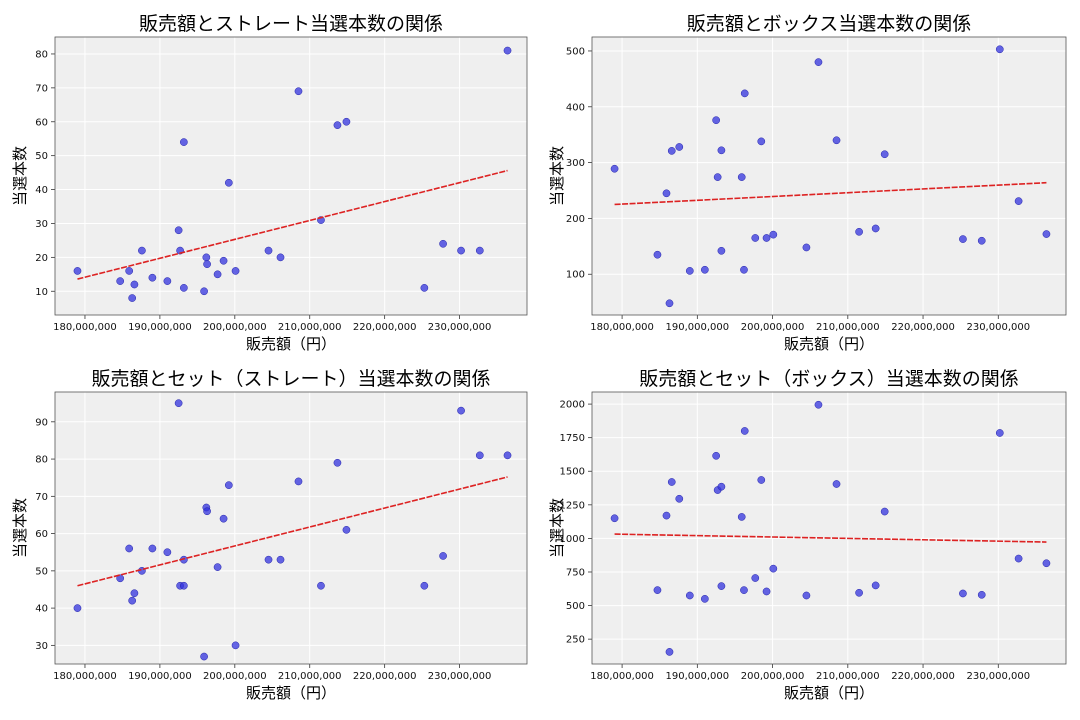 Image resolution: width=1080 pixels, height=720 pixels. I want to click on y-tick-label: 2000, so click(572, 405).